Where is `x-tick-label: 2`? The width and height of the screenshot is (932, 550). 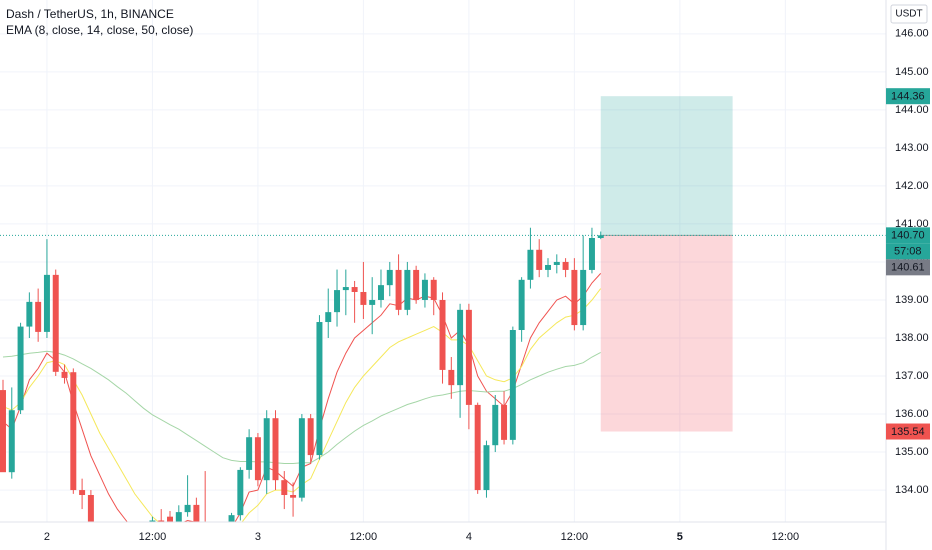
x-tick-label: 2 is located at coordinates (47, 537).